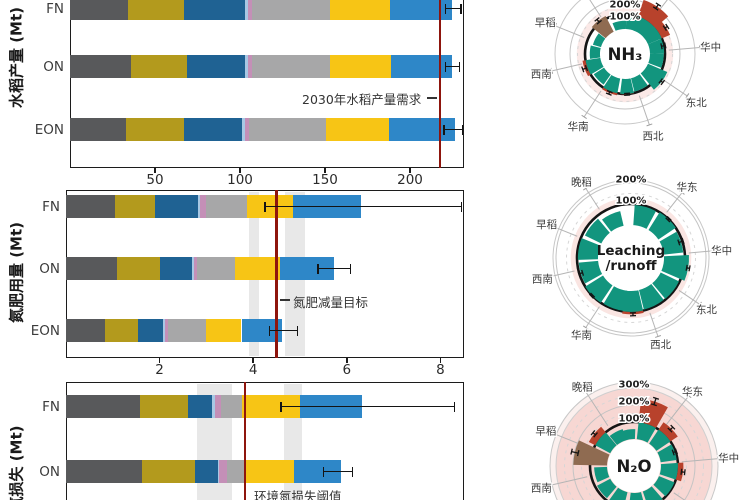 The width and height of the screenshot is (750, 500). Describe the element at coordinates (53, 67) in the screenshot. I see `category-label-rice-yield-ON: ON` at that location.